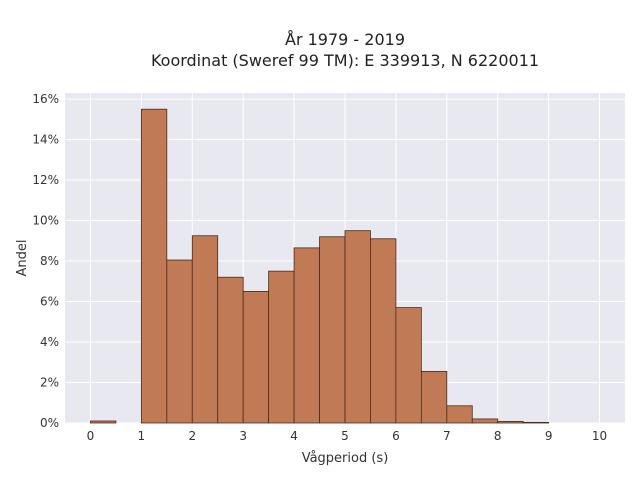 The width and height of the screenshot is (640, 480). Describe the element at coordinates (243, 436) in the screenshot. I see `x-tick-label-3: 3` at that location.